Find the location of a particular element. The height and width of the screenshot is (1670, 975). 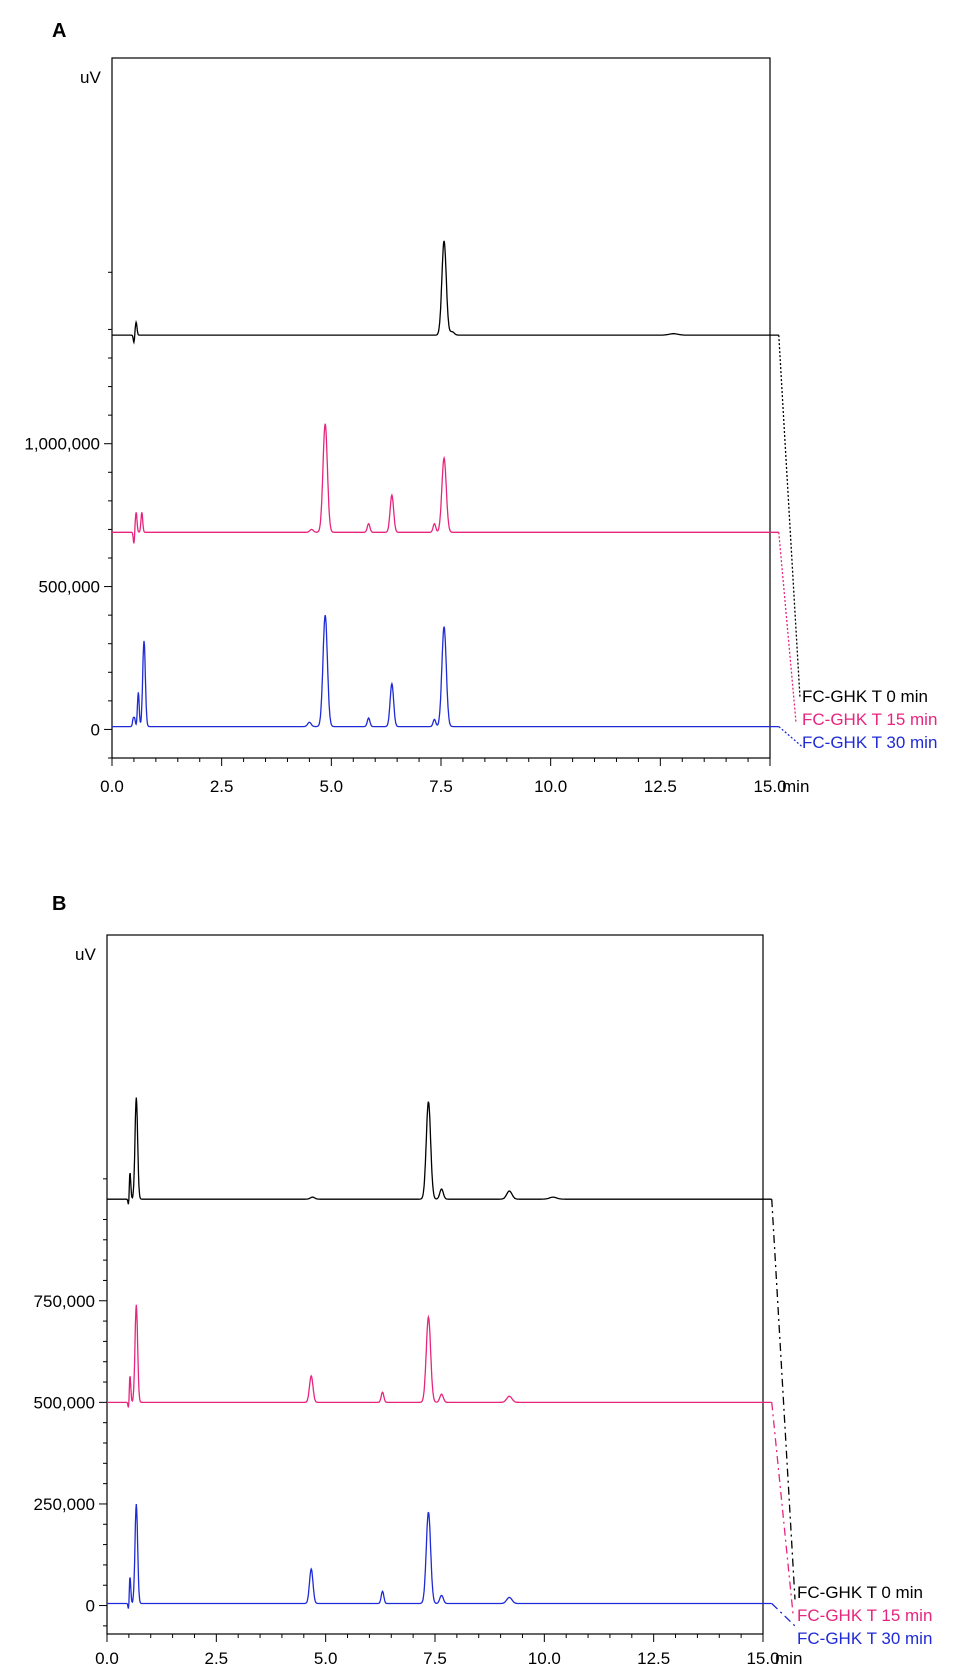

y-tick-label: 750,000 is located at coordinates (64, 1301).